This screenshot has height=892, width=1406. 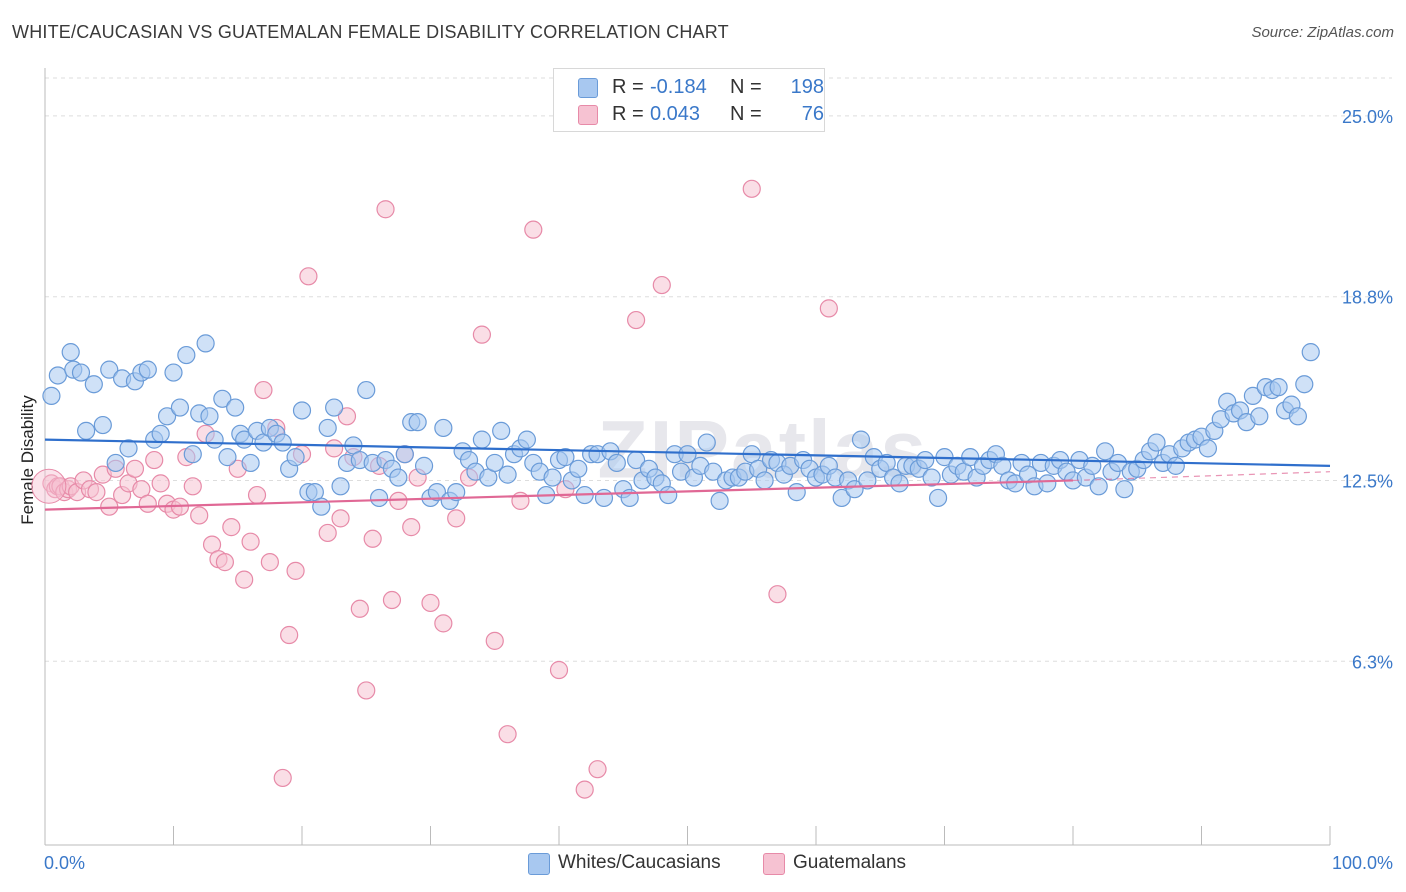 What do you see at coordinates (774, 864) in the screenshot?
I see `legend-swatch-guatemalans` at bounding box center [774, 864].